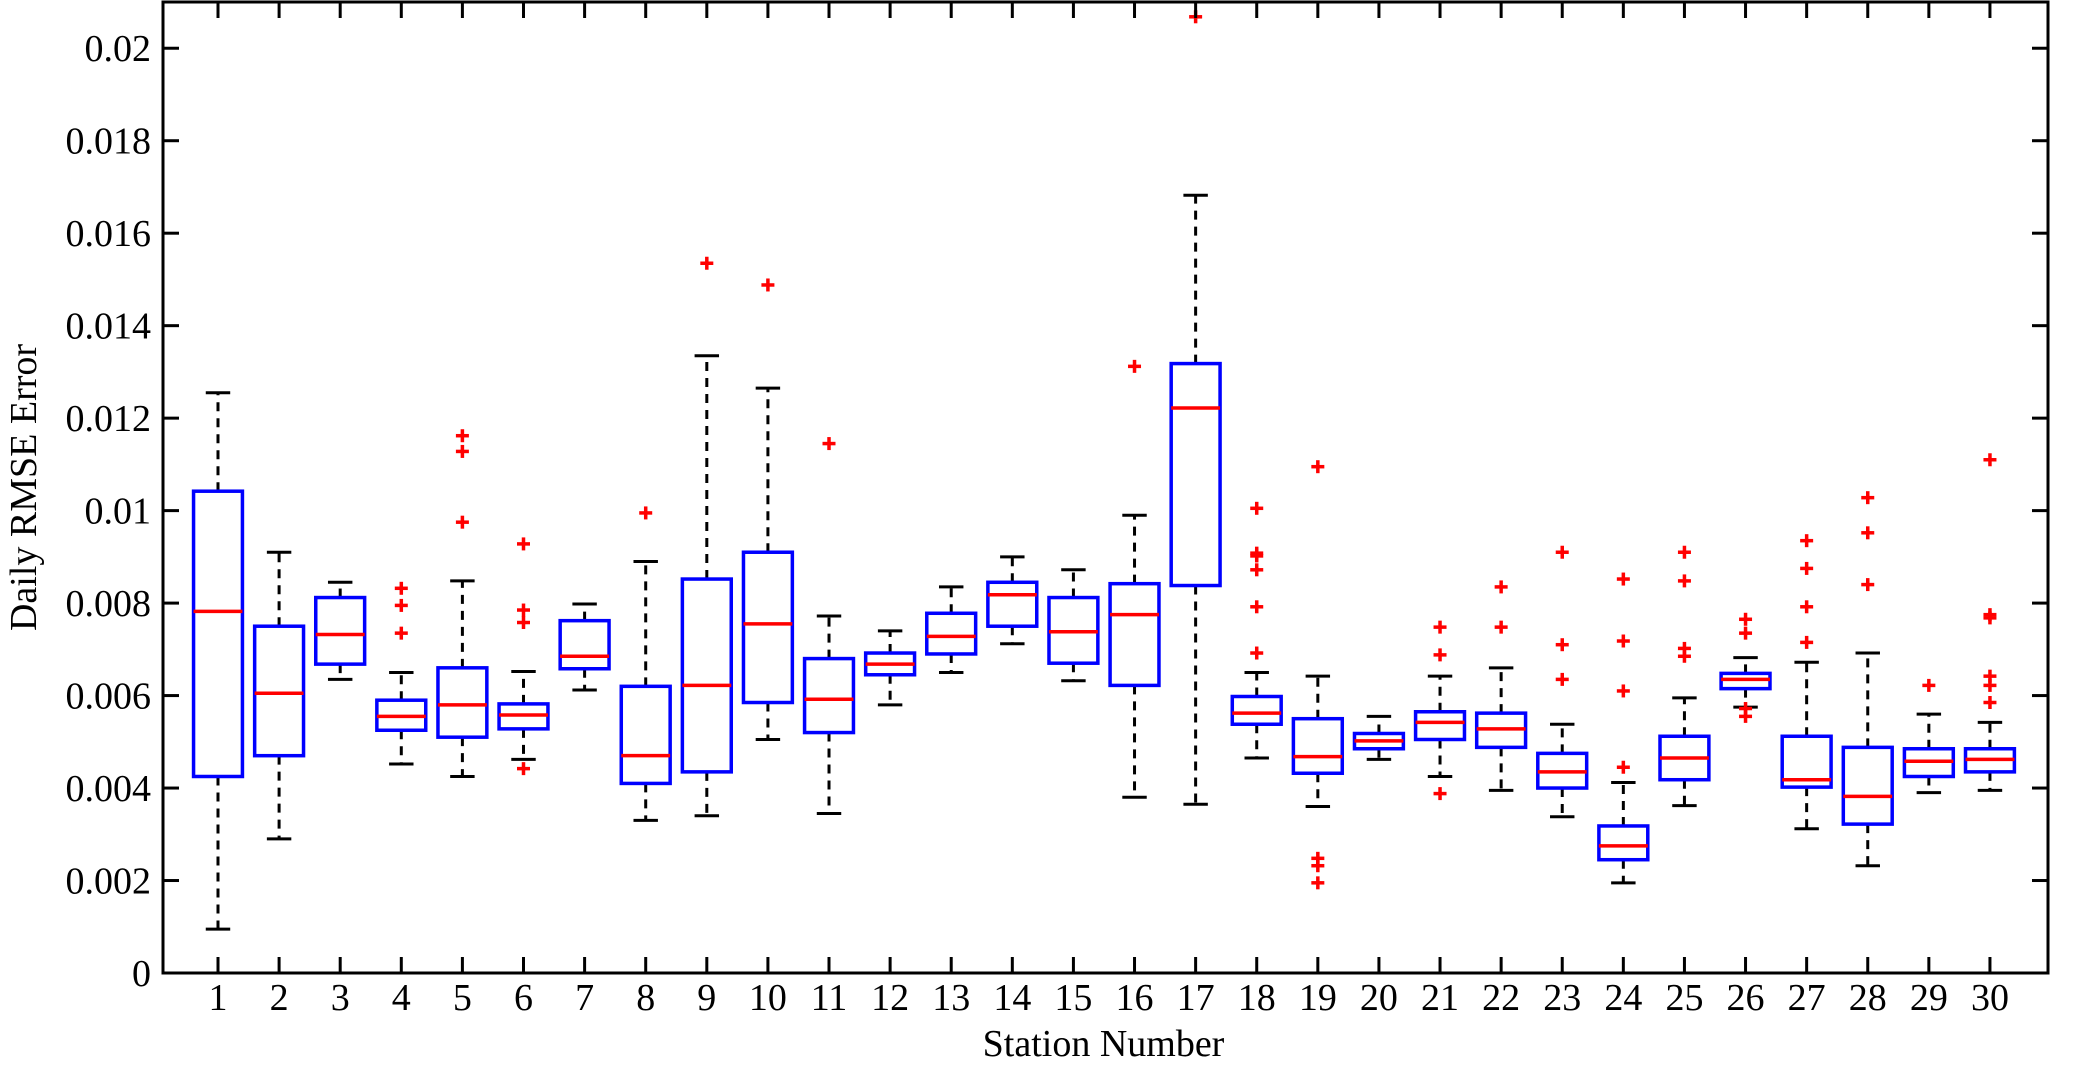 This screenshot has height=1068, width=2090. Describe the element at coordinates (109, 142) in the screenshot. I see `y-tick-label: 0.018` at that location.